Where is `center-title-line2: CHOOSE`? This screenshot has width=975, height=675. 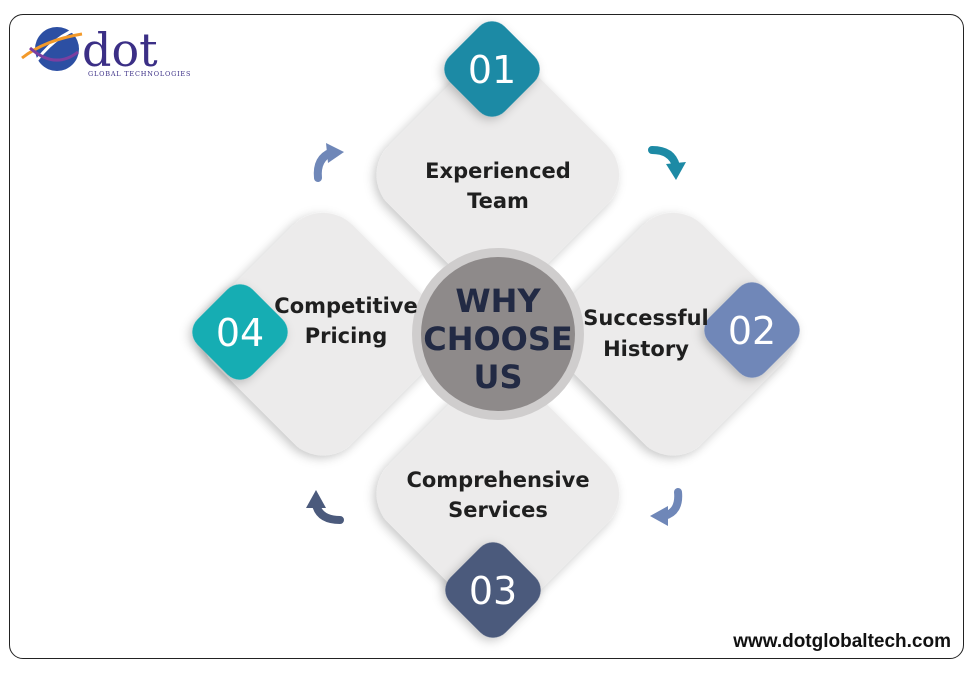
center-title-line2: CHOOSE is located at coordinates (498, 339).